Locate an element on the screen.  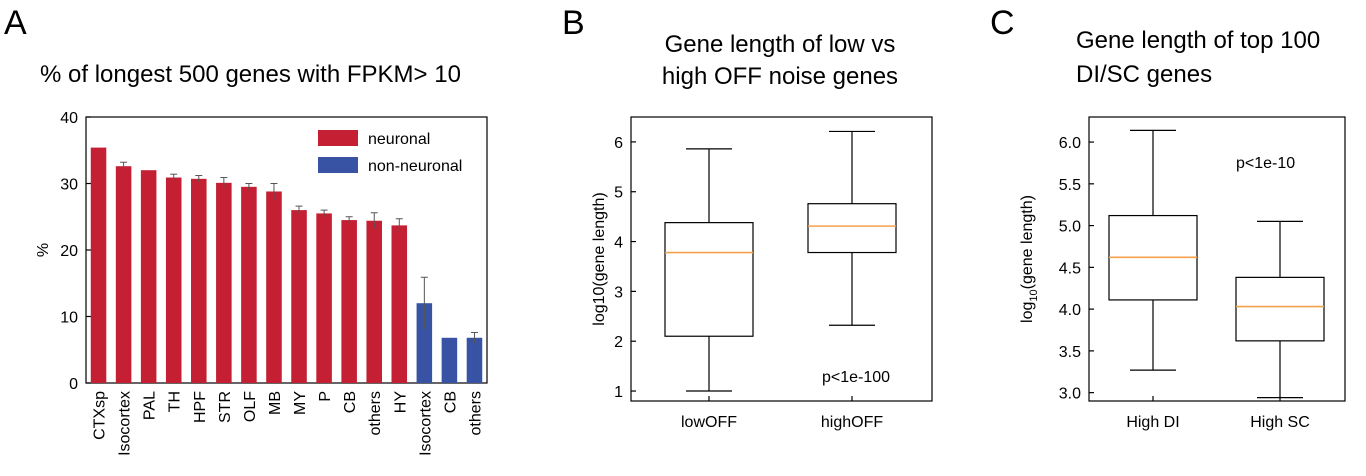
chart-c-y-axis-label: log10(gene length) is located at coordinates (1029, 259).